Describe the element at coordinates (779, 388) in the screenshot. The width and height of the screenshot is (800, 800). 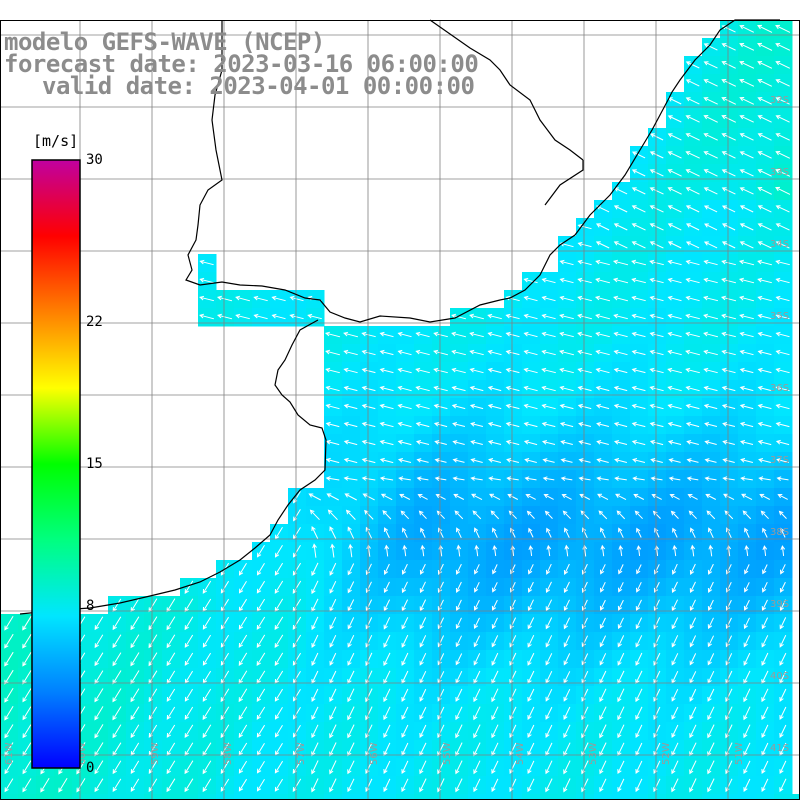
I see `lat-label: 36S` at that location.